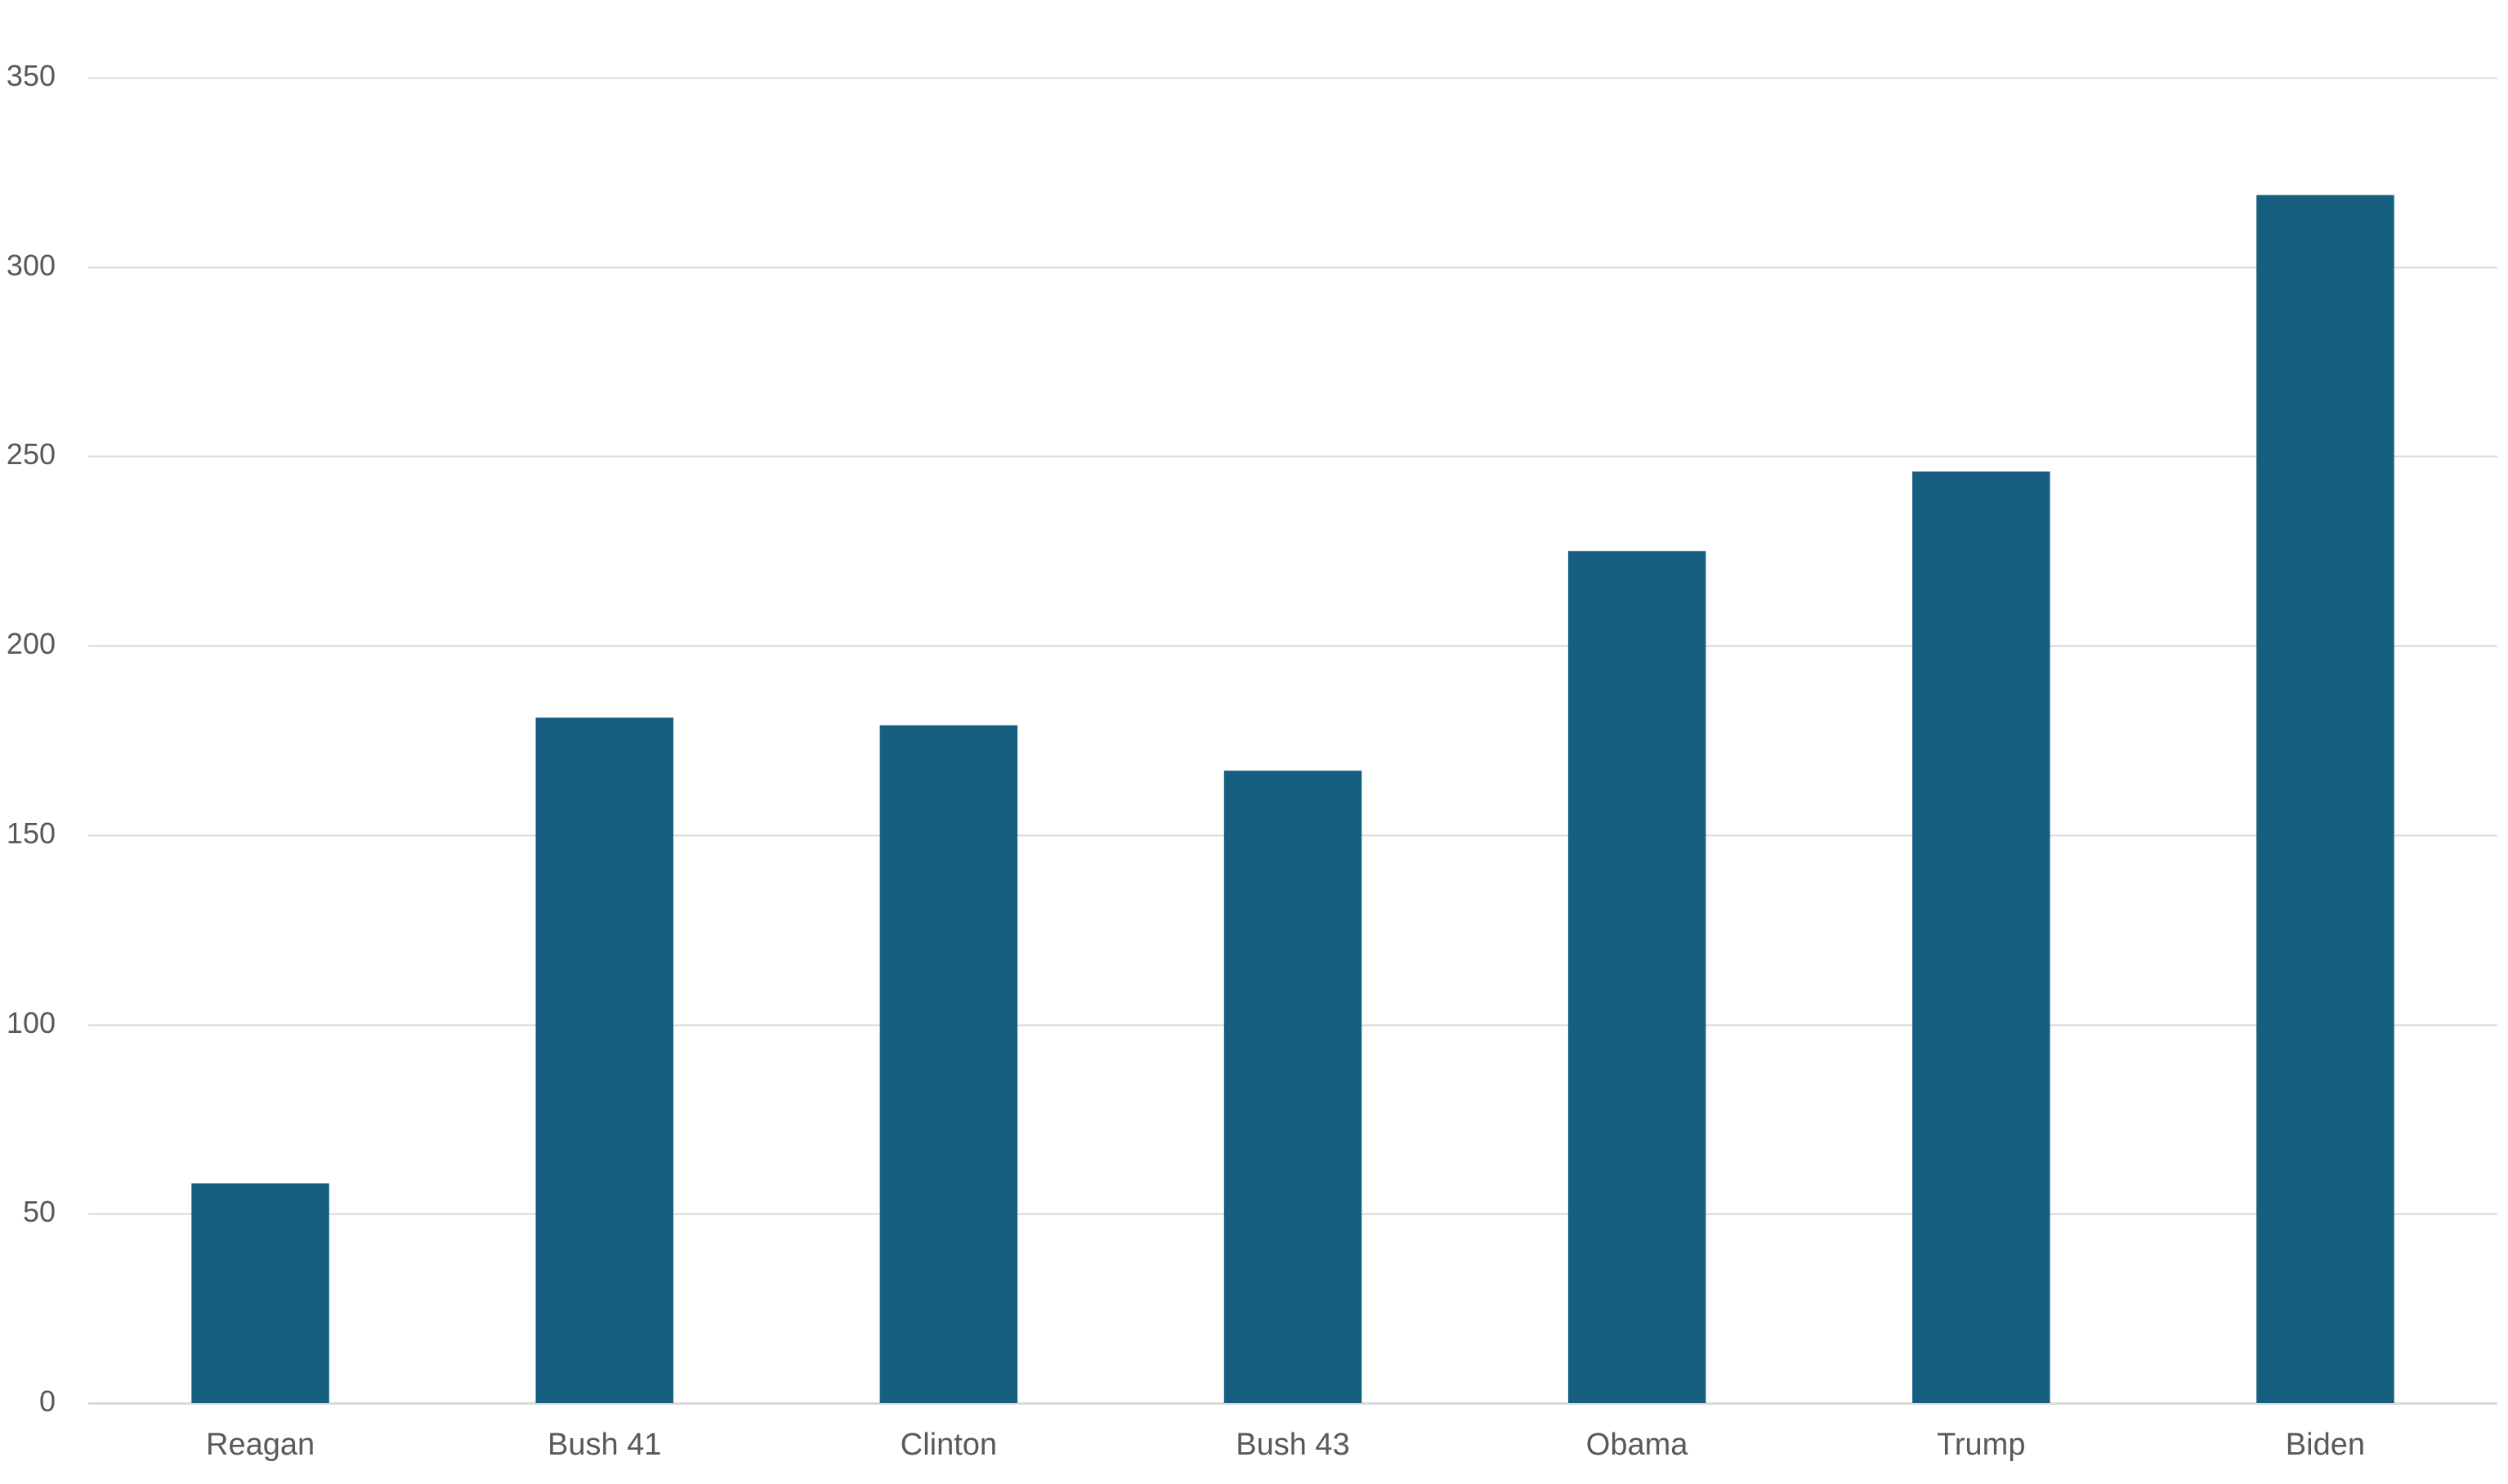 This screenshot has height=1484, width=2508. Describe the element at coordinates (47, 1401) in the screenshot. I see `y-tick-label: 0` at that location.